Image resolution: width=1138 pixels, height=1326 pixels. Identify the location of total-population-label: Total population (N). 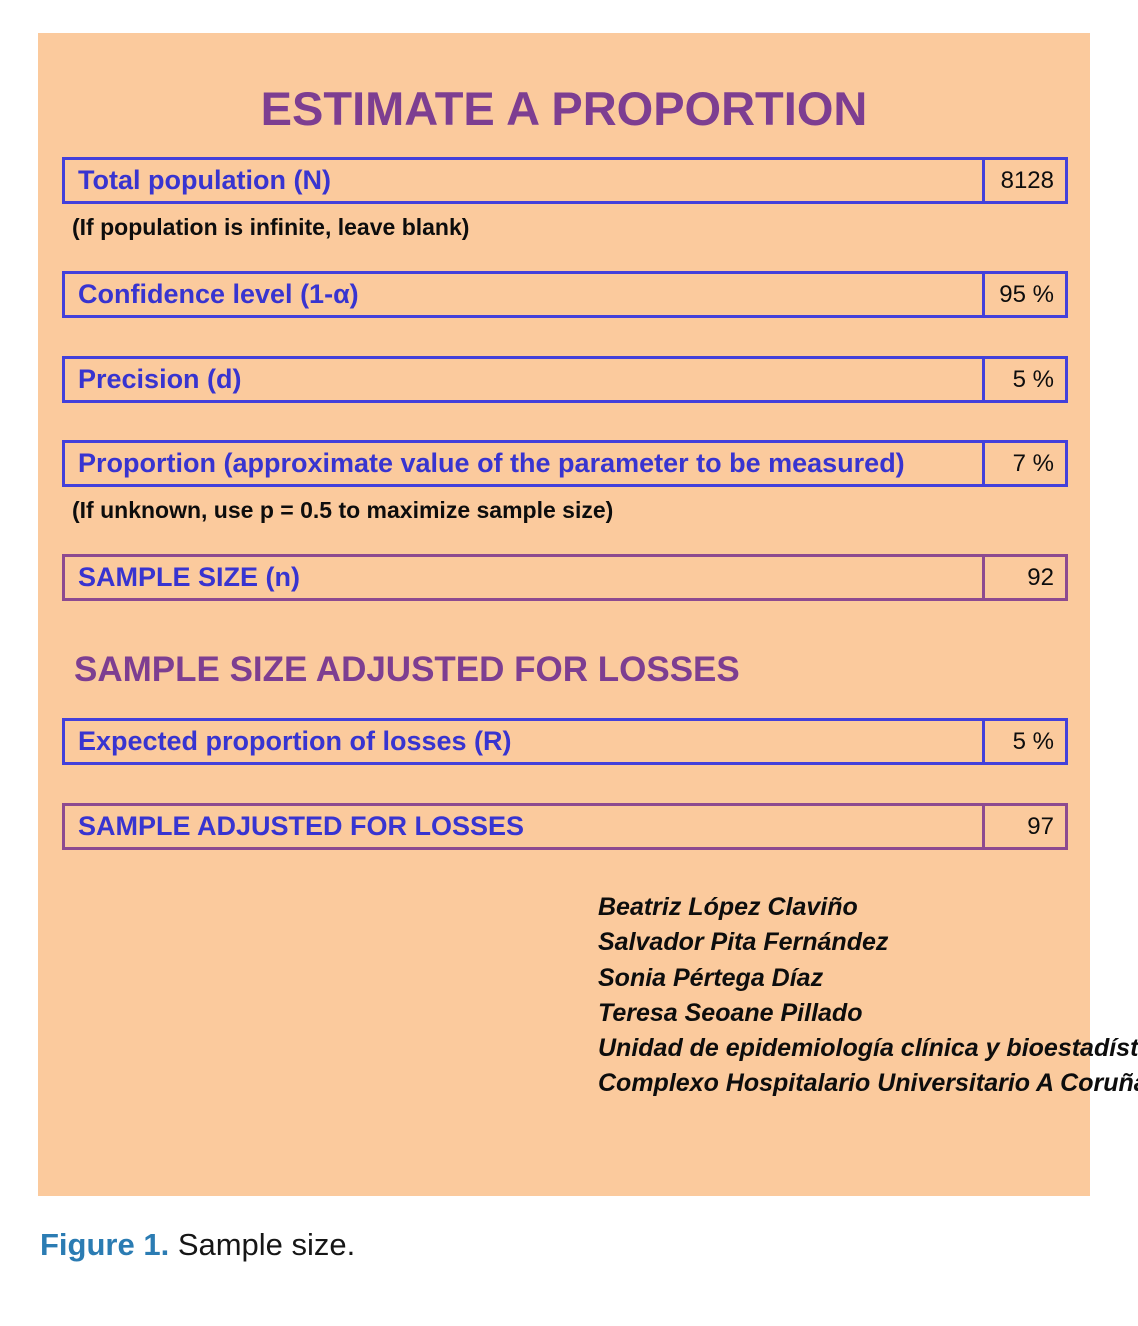
(204, 180).